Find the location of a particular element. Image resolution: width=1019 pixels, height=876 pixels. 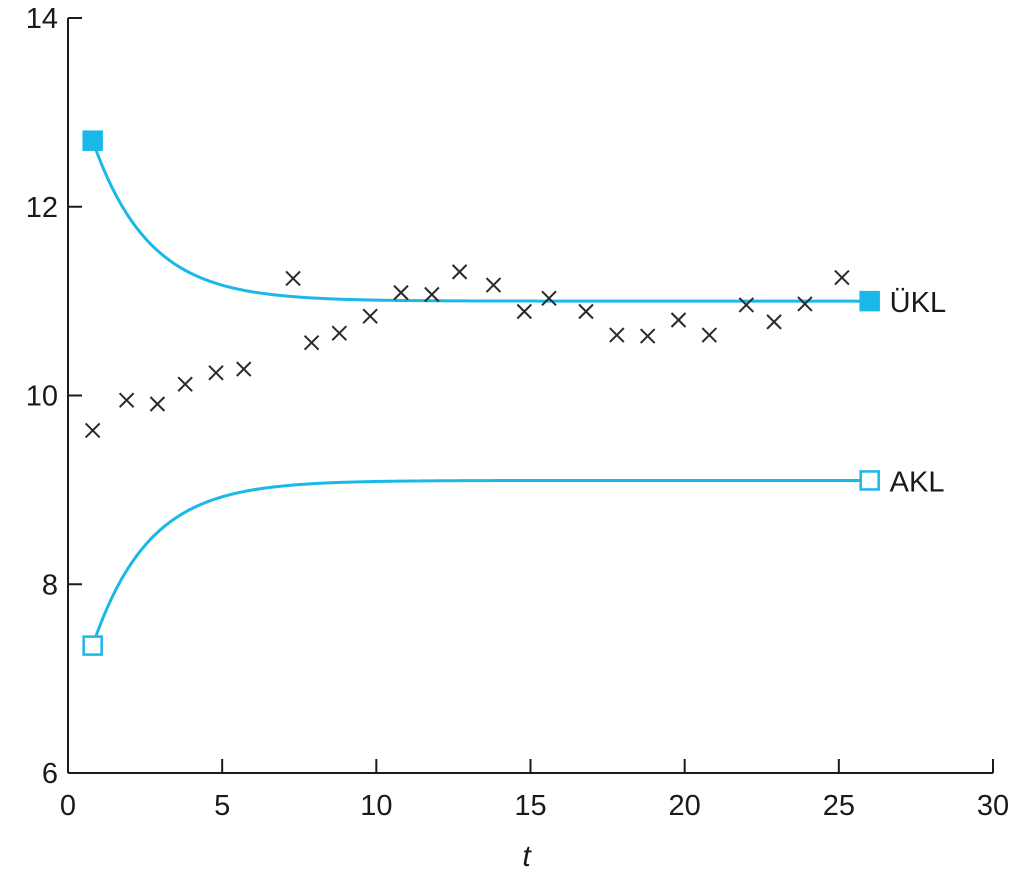

y-tick-label: 6 is located at coordinates (50, 774).